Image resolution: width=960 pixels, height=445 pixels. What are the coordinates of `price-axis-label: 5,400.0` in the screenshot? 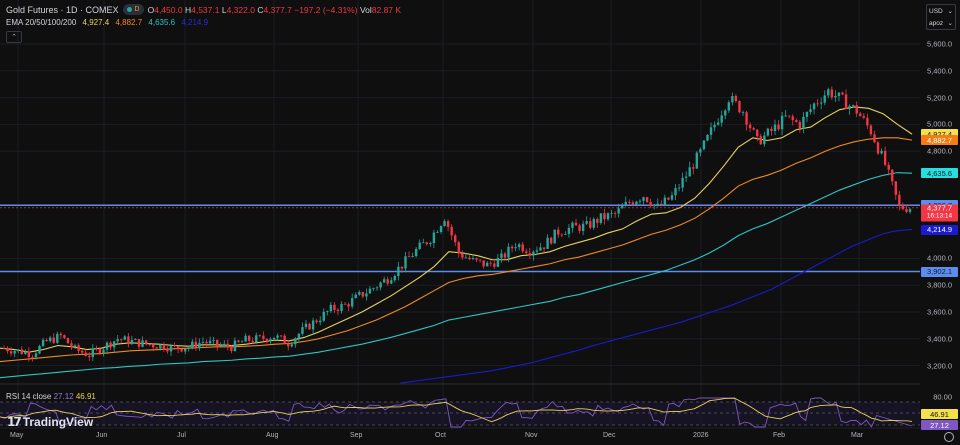 It's located at (939, 71).